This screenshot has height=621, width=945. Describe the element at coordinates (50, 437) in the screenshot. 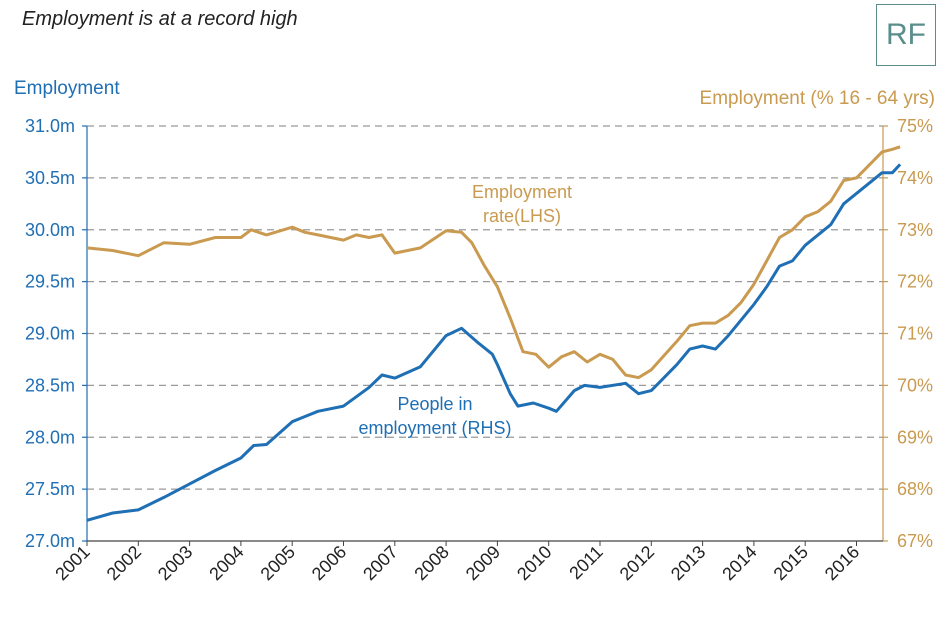

I see `left-tick-label: 28.0m` at that location.